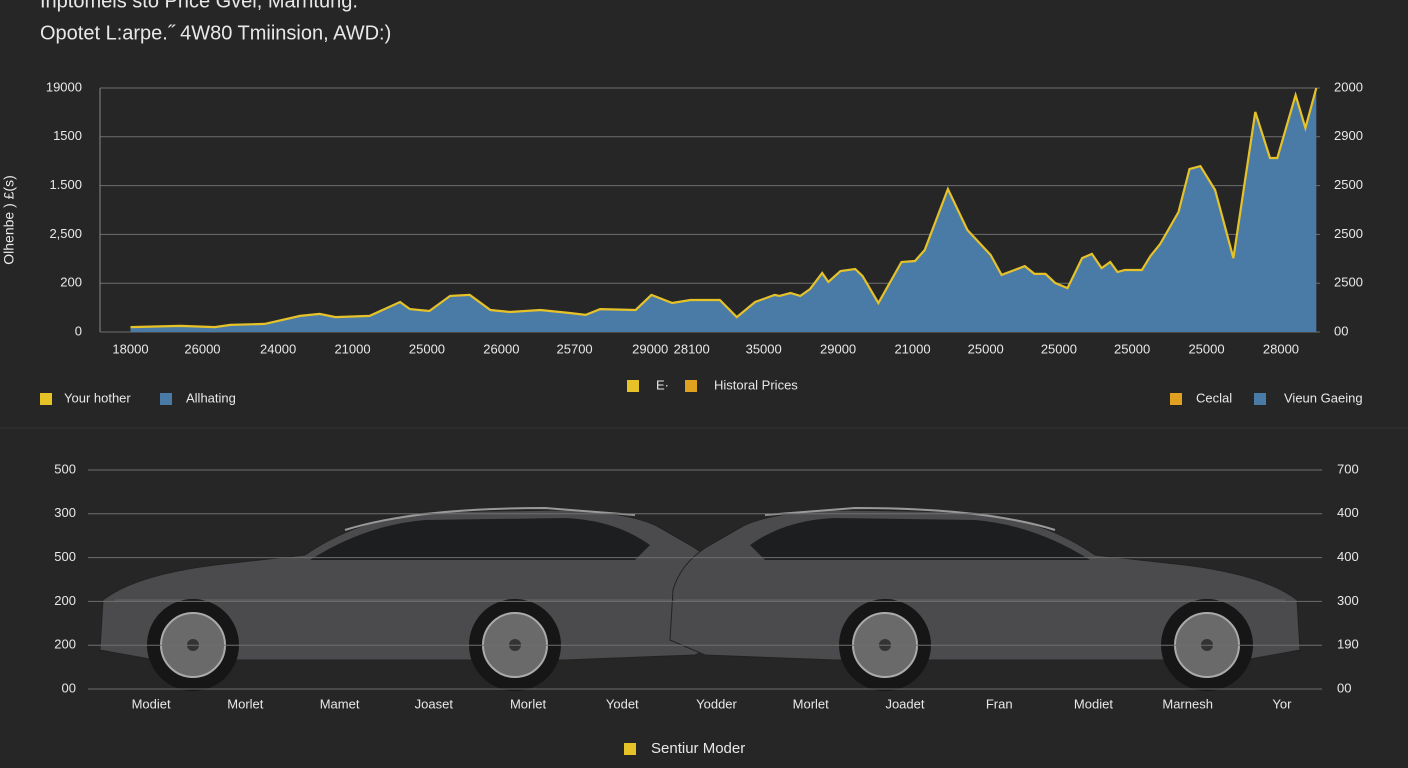 This screenshot has width=1408, height=768. What do you see at coordinates (764, 348) in the screenshot?
I see `x-tick-label: 35000` at bounding box center [764, 348].